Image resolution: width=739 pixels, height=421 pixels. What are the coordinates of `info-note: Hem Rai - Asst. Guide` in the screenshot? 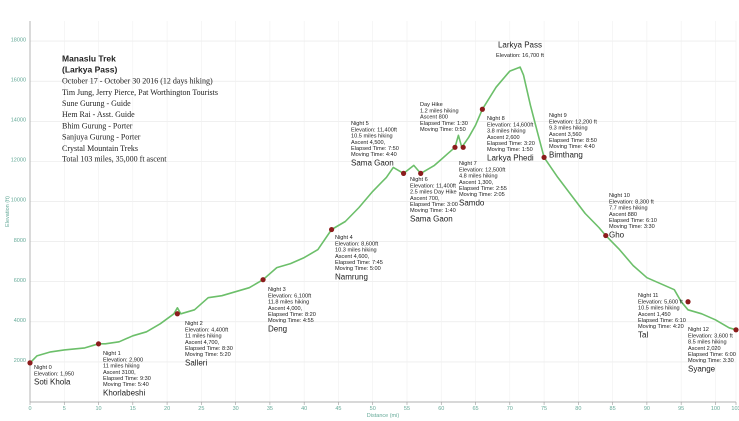 It's located at (98, 114).